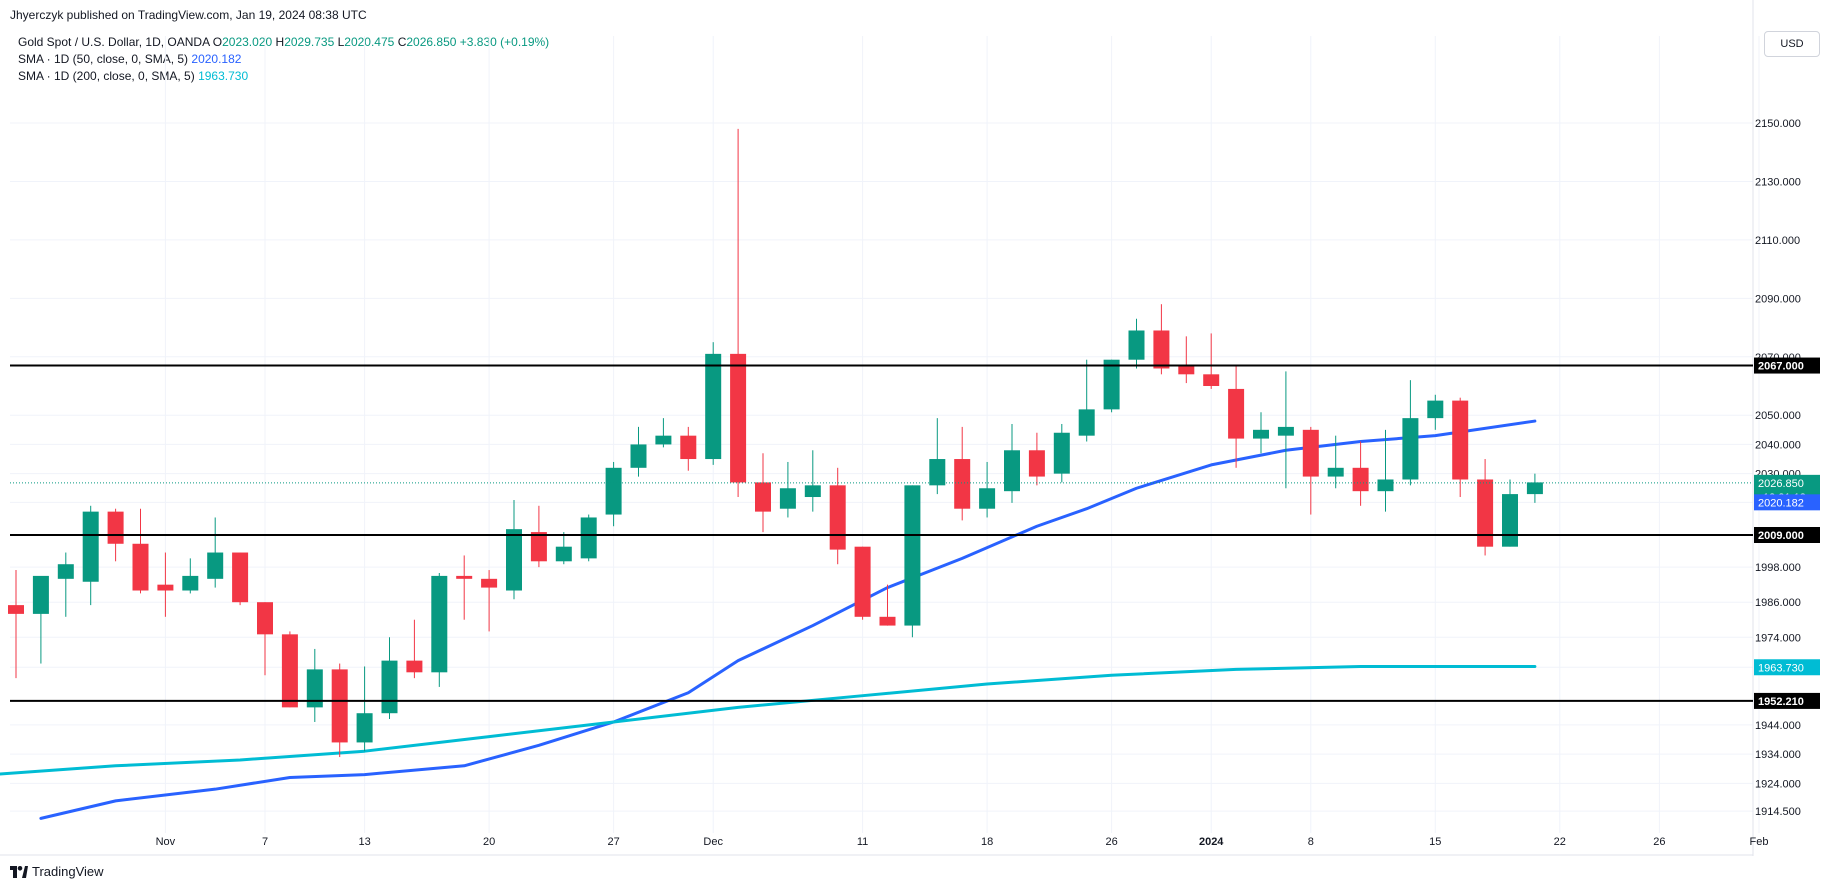 Image resolution: width=1835 pixels, height=891 pixels. What do you see at coordinates (247, 42) in the screenshot?
I see `open-value: 2023.020` at bounding box center [247, 42].